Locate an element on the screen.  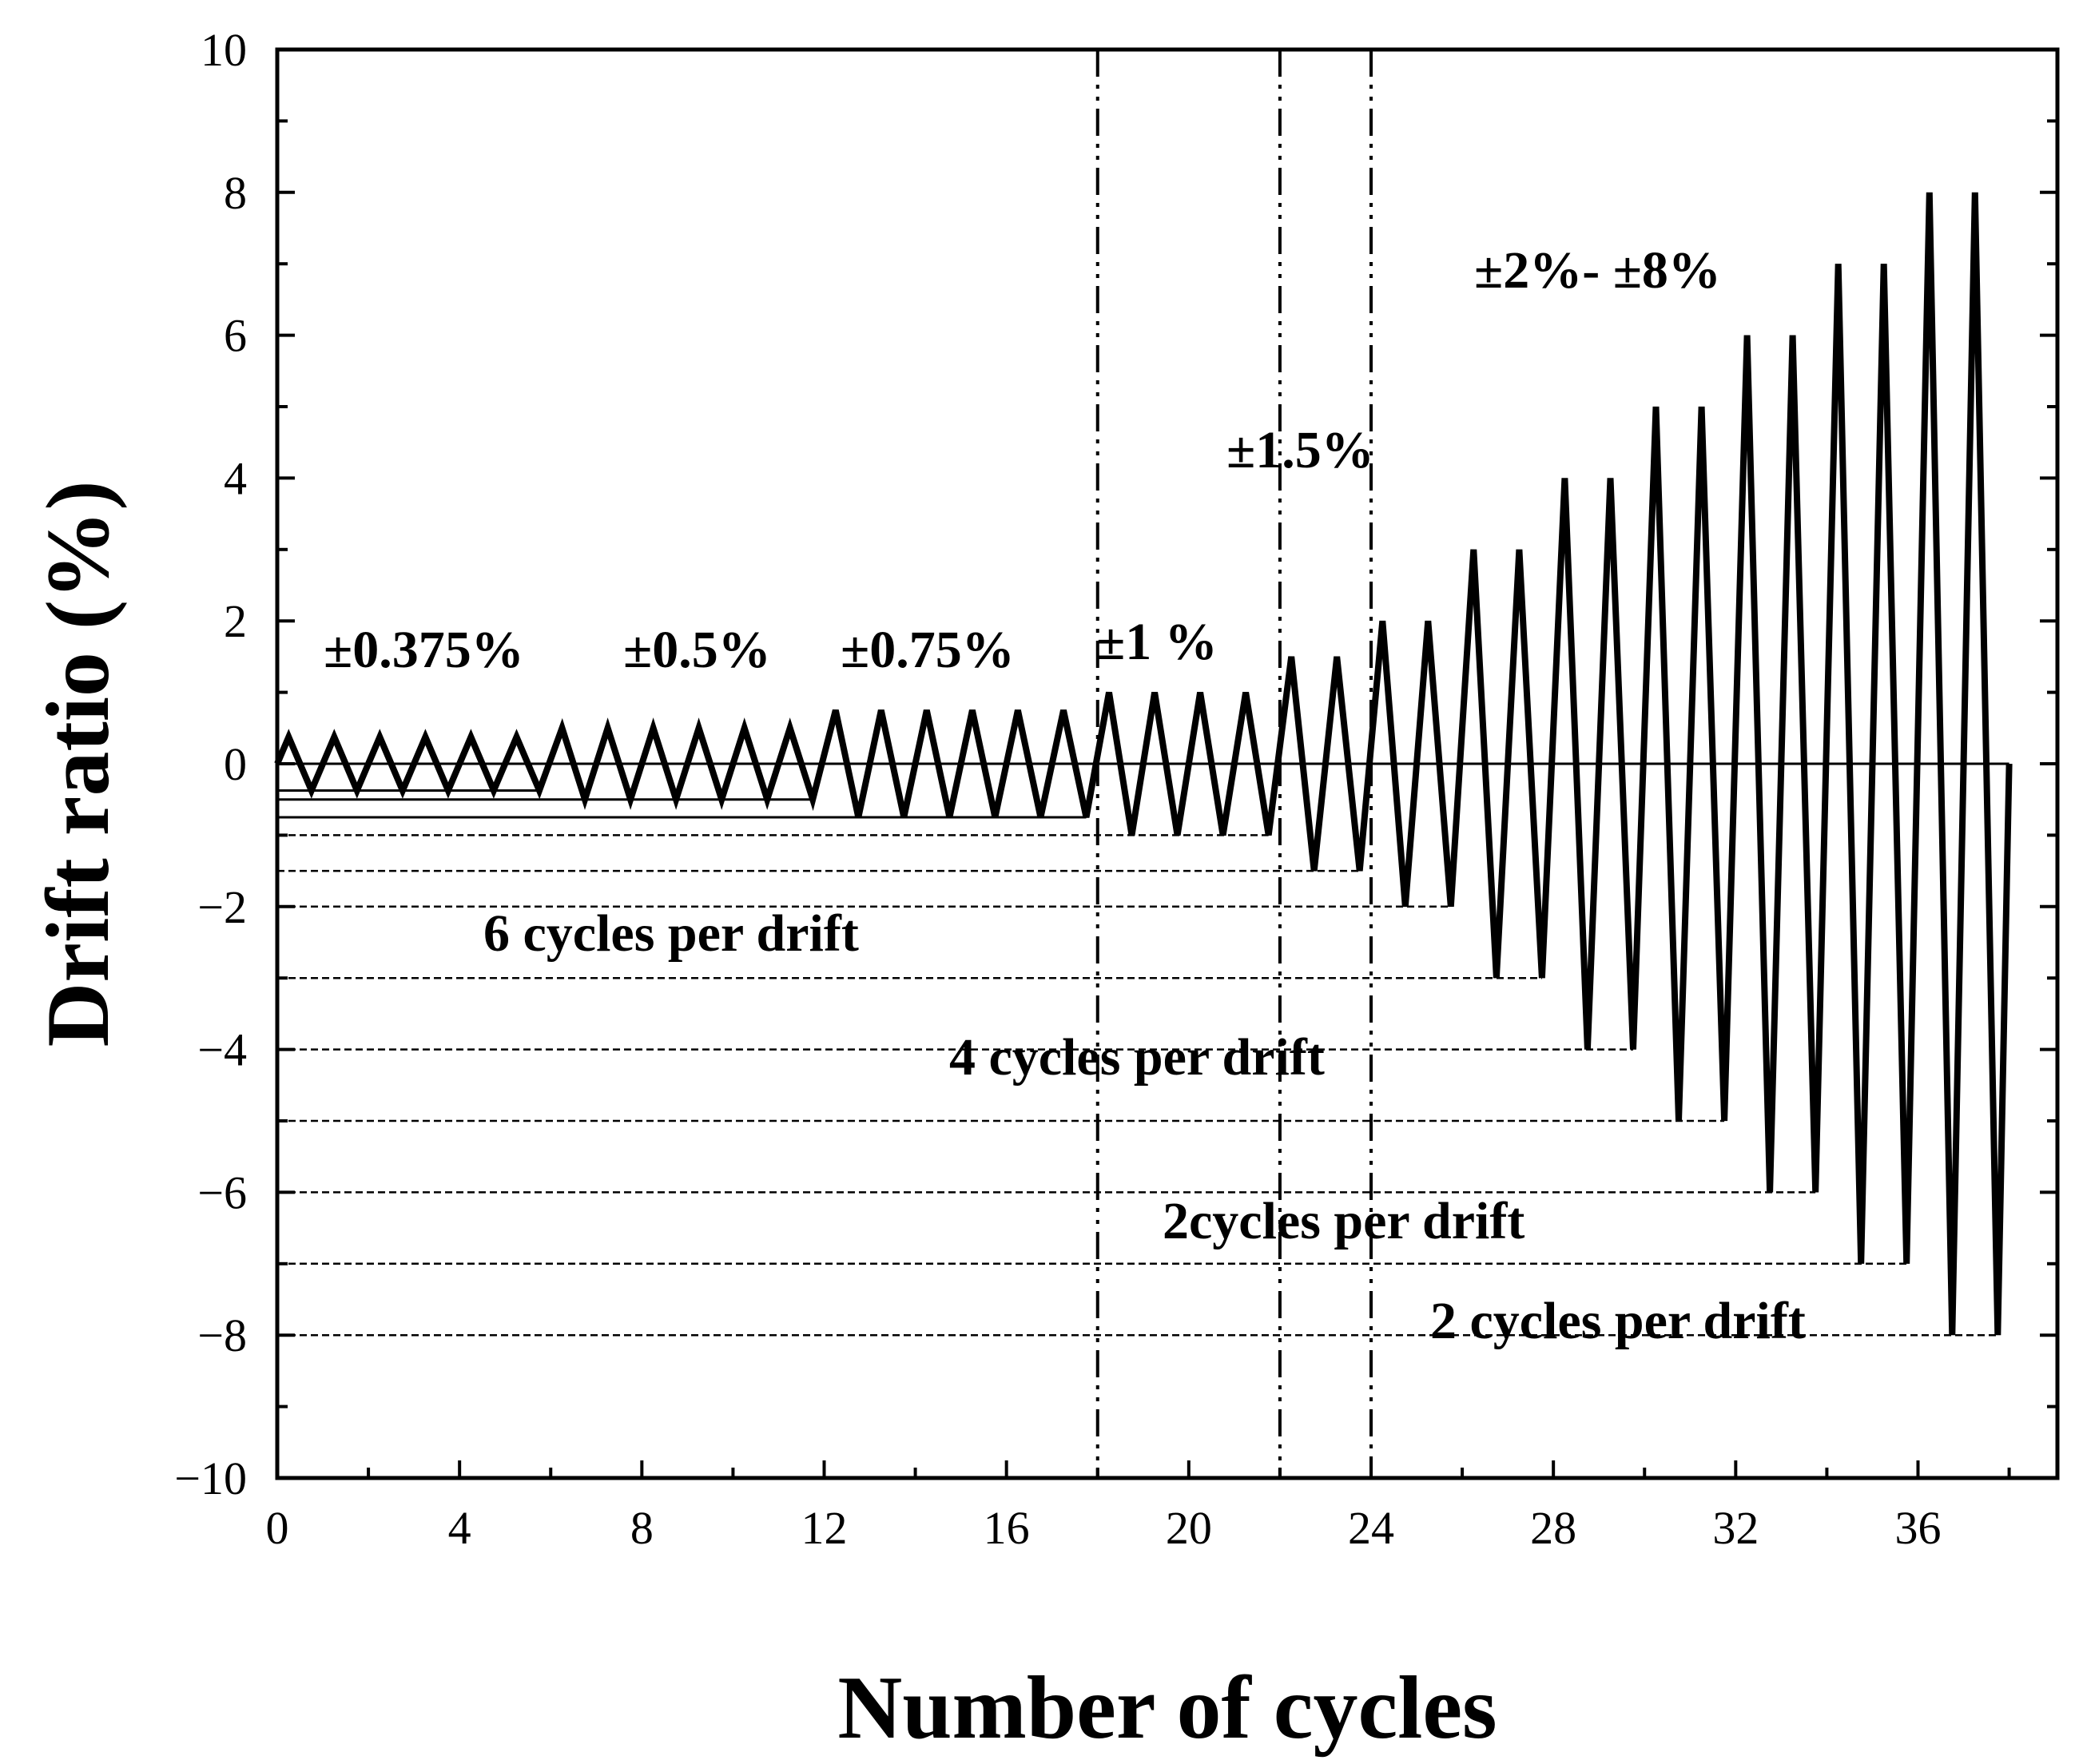
x-tick-label-0: 0 is located at coordinates (278, 1528).